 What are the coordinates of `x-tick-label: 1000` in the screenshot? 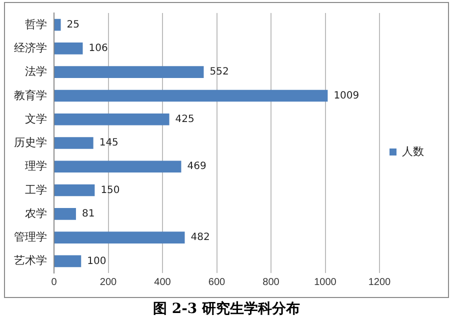 It's located at (325, 282).